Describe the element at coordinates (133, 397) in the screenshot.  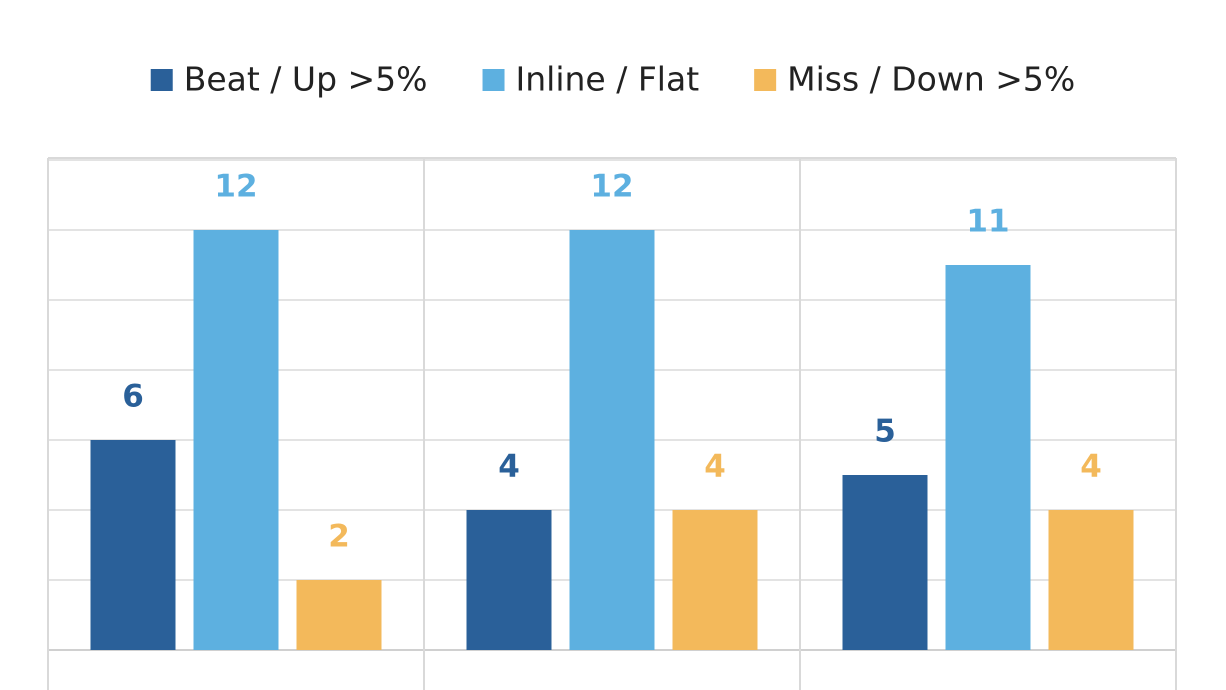
I see `value-label: 6` at that location.